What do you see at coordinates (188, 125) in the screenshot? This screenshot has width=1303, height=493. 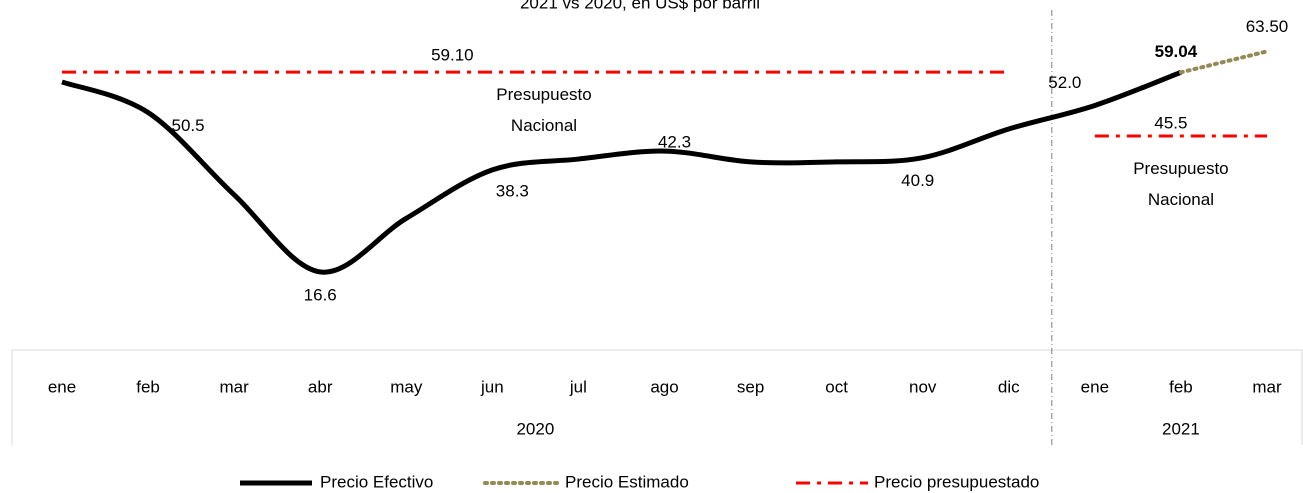 I see `data-label: 50.5` at bounding box center [188, 125].